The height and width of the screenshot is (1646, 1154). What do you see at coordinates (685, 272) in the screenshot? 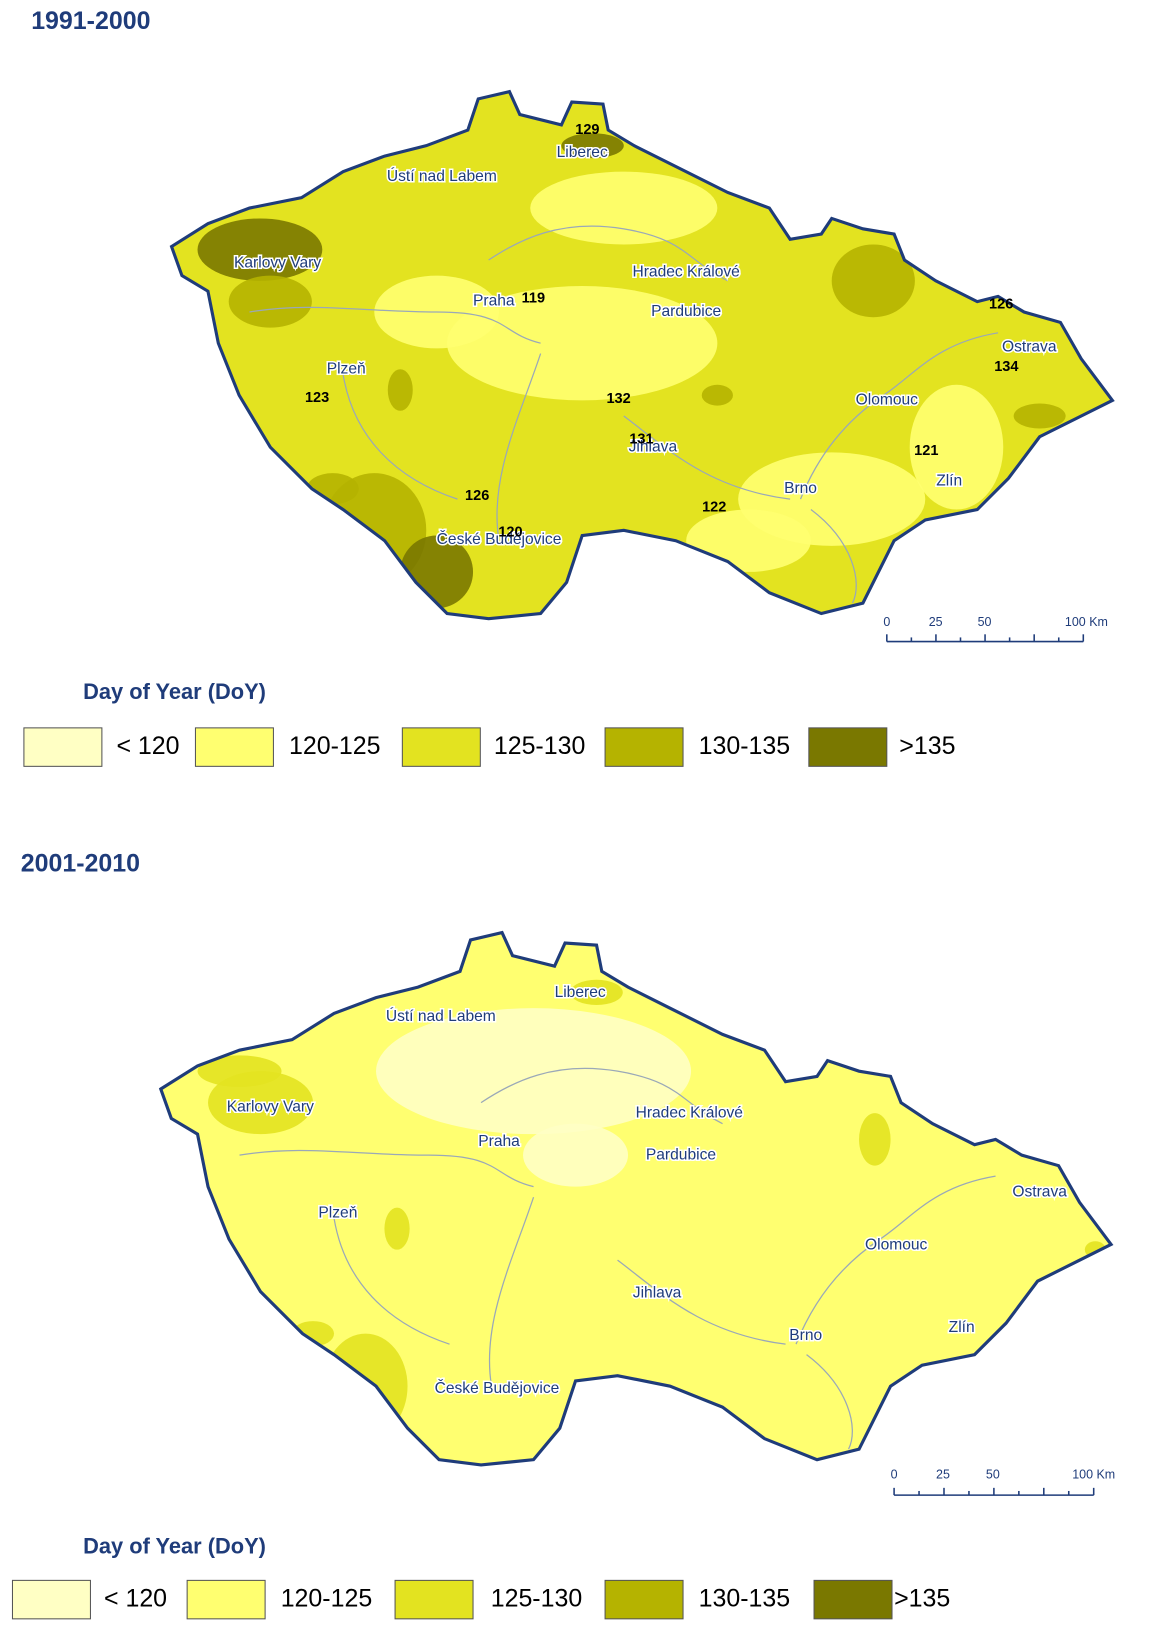
I see `city-label: Hradec Králové` at bounding box center [685, 272].